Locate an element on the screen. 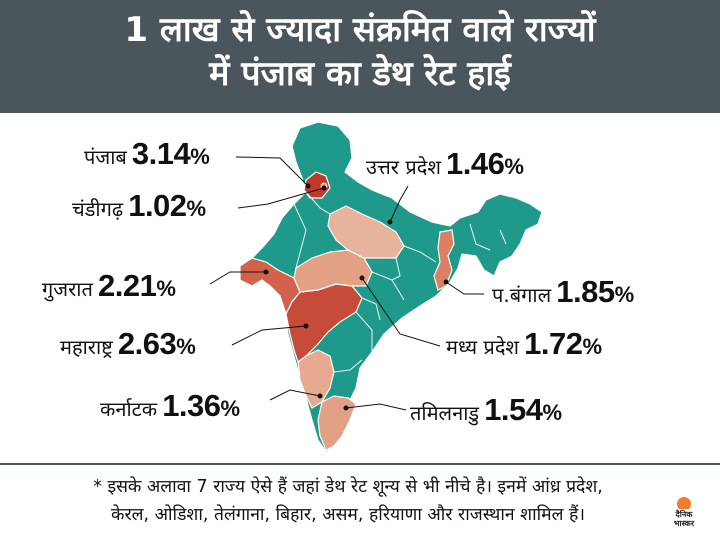 This screenshot has height=540, width=720. state-name: चंडीगढ़ is located at coordinates (98, 209).